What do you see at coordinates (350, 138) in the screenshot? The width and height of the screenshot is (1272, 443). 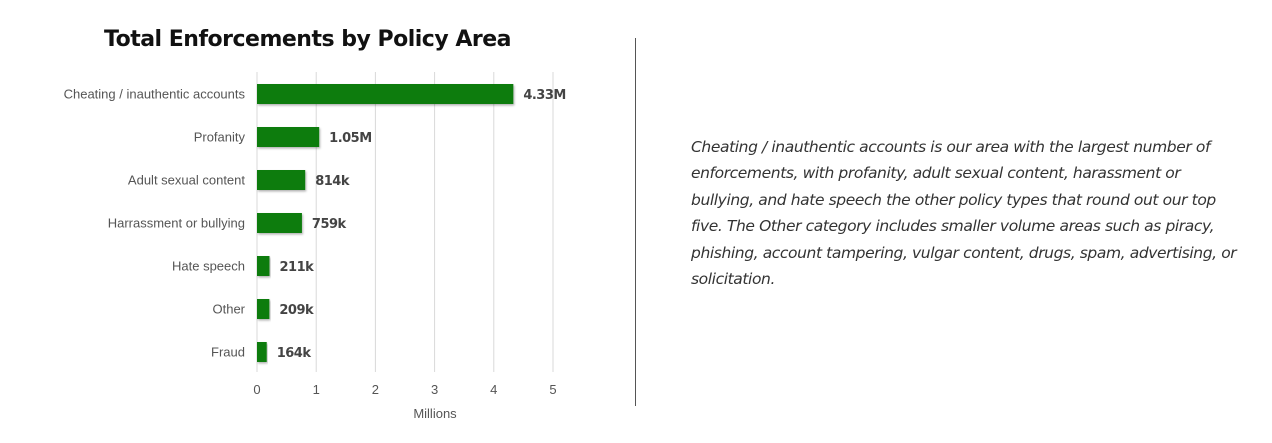 I see `data-label: 1.05M` at bounding box center [350, 138].